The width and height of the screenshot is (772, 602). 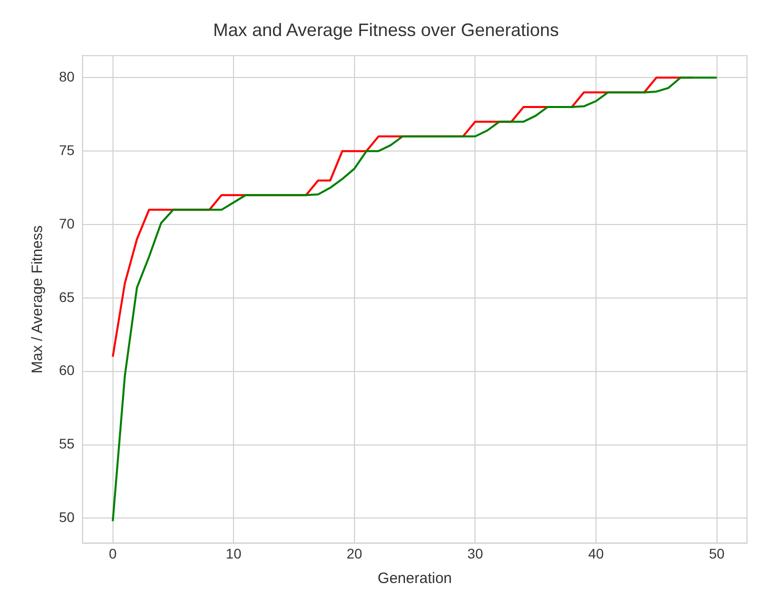 I want to click on y-tick-label: 75, so click(x=66, y=150).